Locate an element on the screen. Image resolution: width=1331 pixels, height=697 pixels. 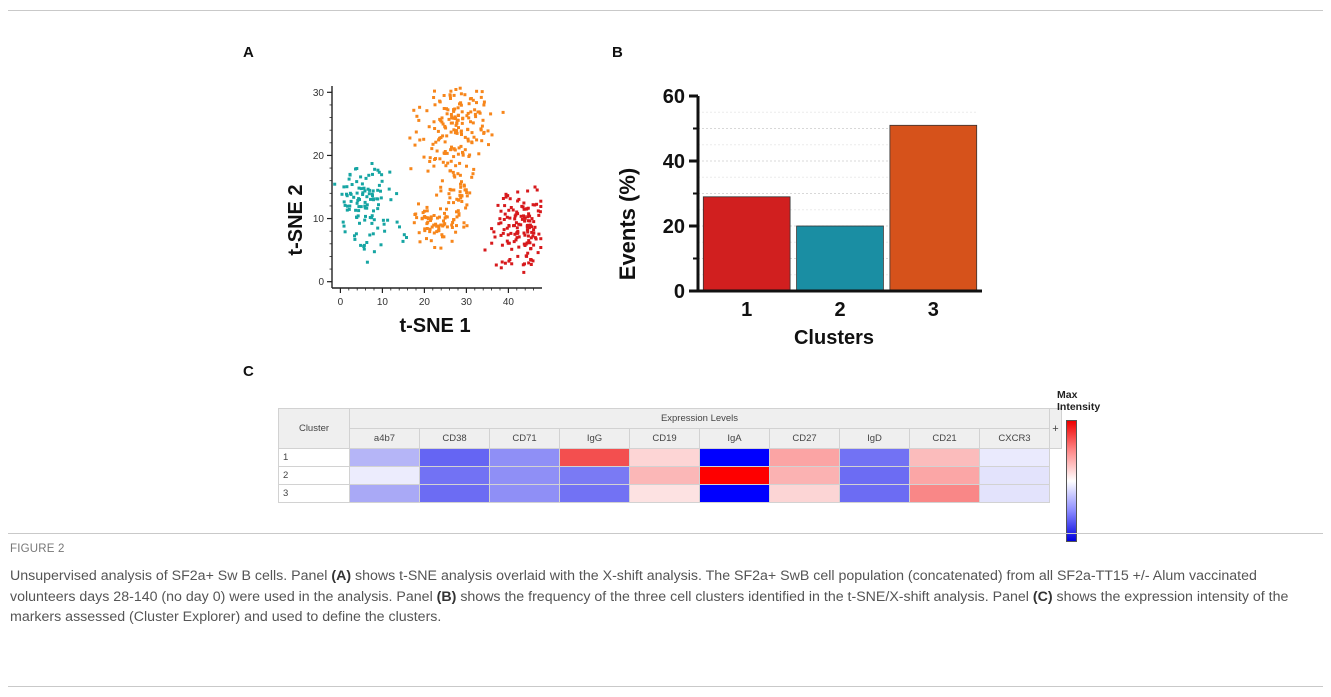
panel-label-b: B is located at coordinates (617, 52).